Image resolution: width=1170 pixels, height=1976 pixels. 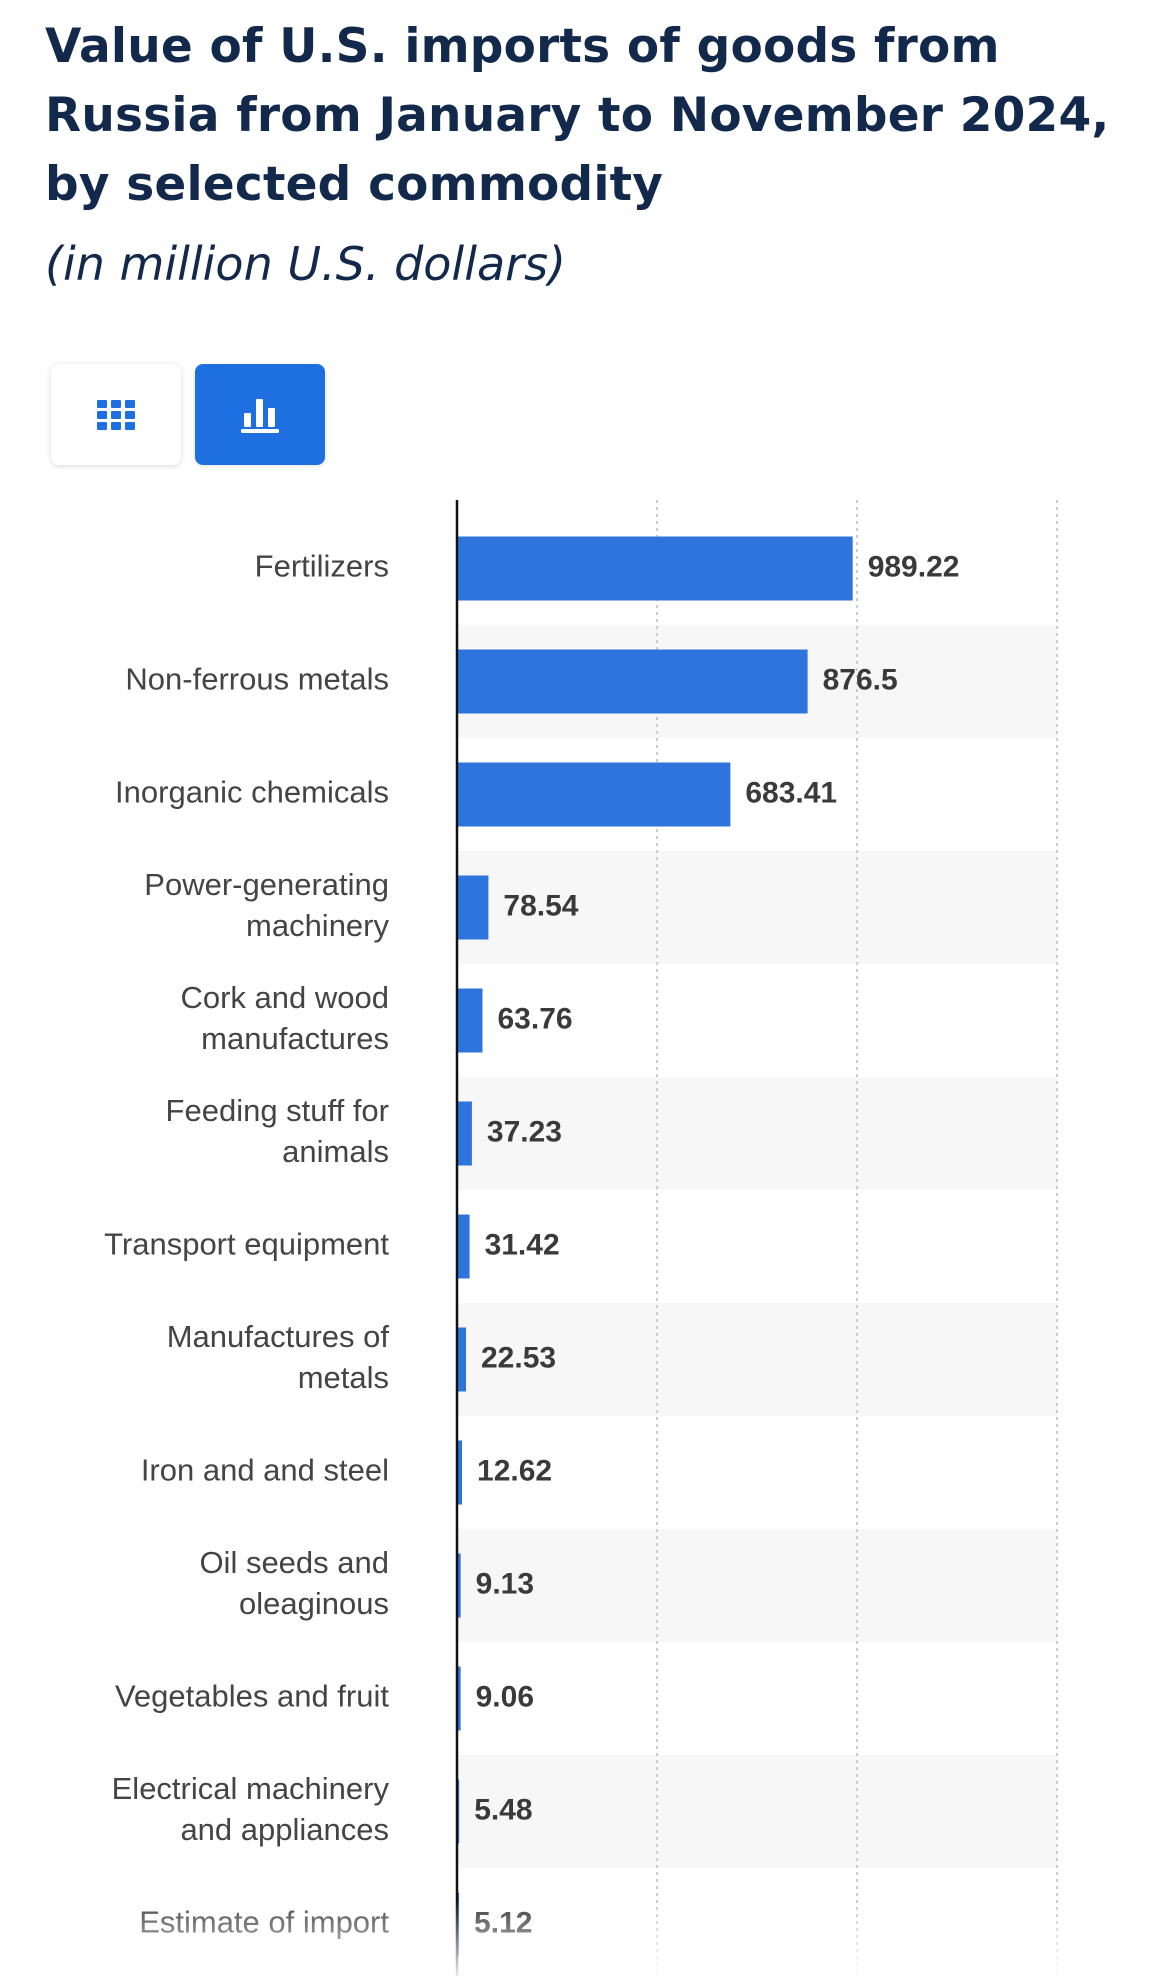 What do you see at coordinates (914, 566) in the screenshot?
I see `value-label: 989.22` at bounding box center [914, 566].